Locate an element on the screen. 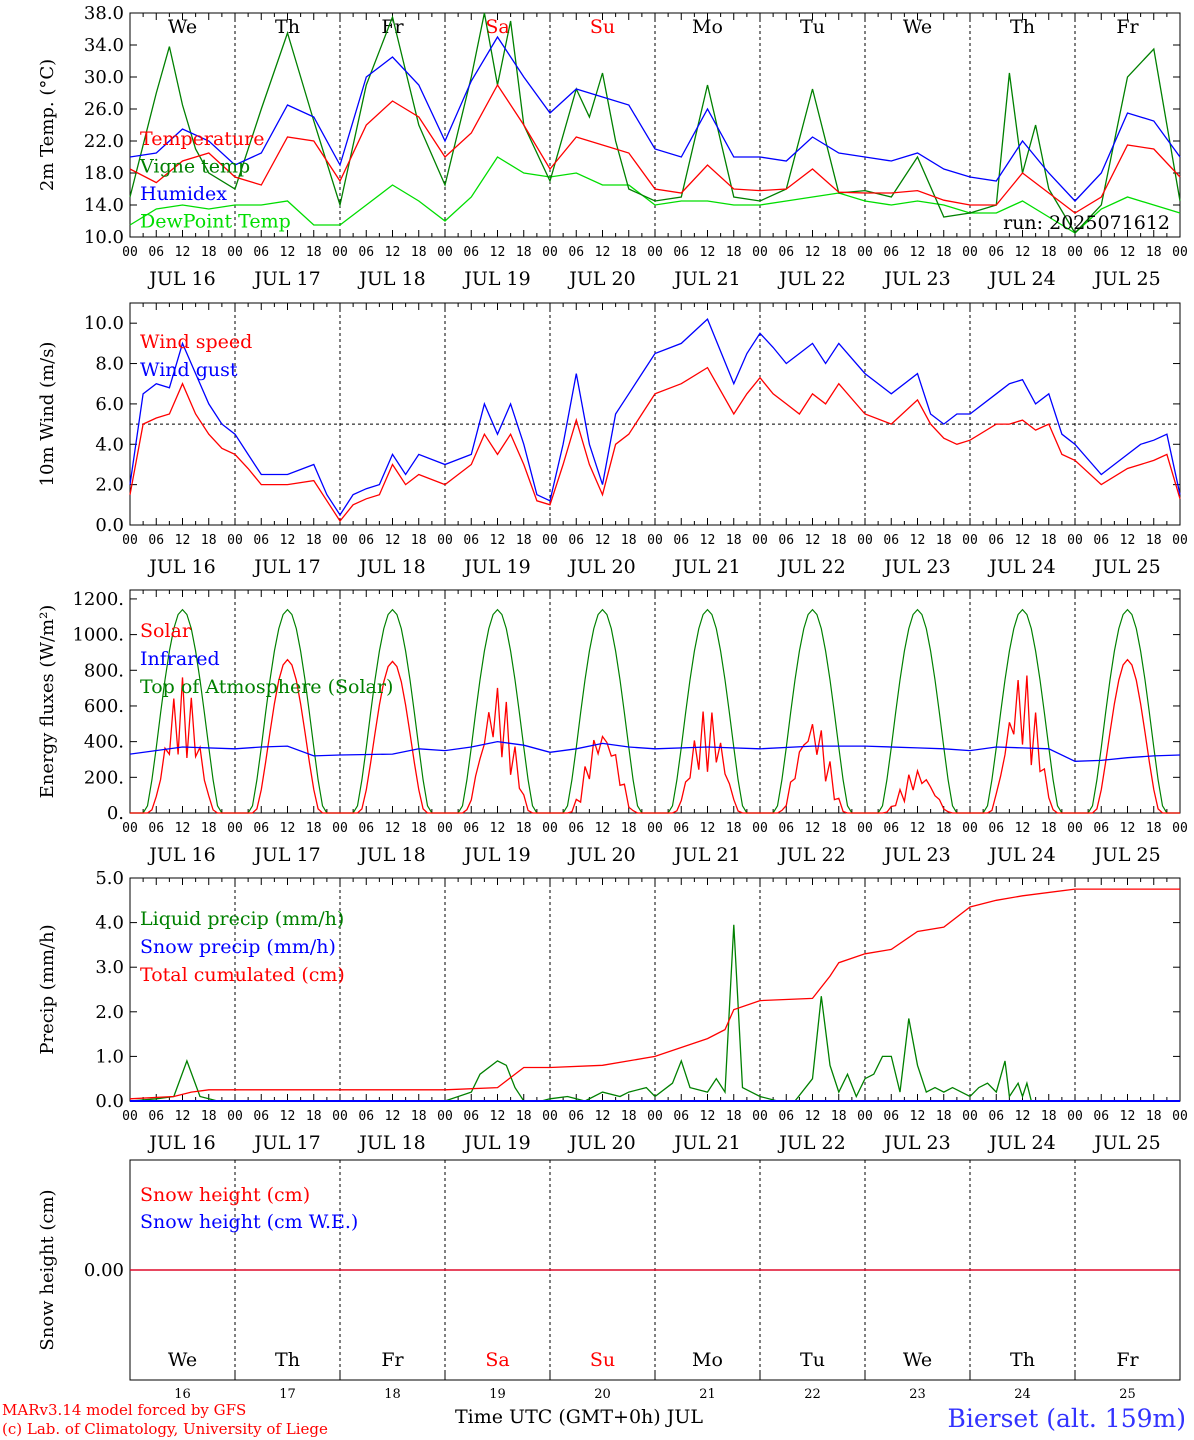 The width and height of the screenshot is (1194, 1440). day-name: Mo is located at coordinates (707, 27).